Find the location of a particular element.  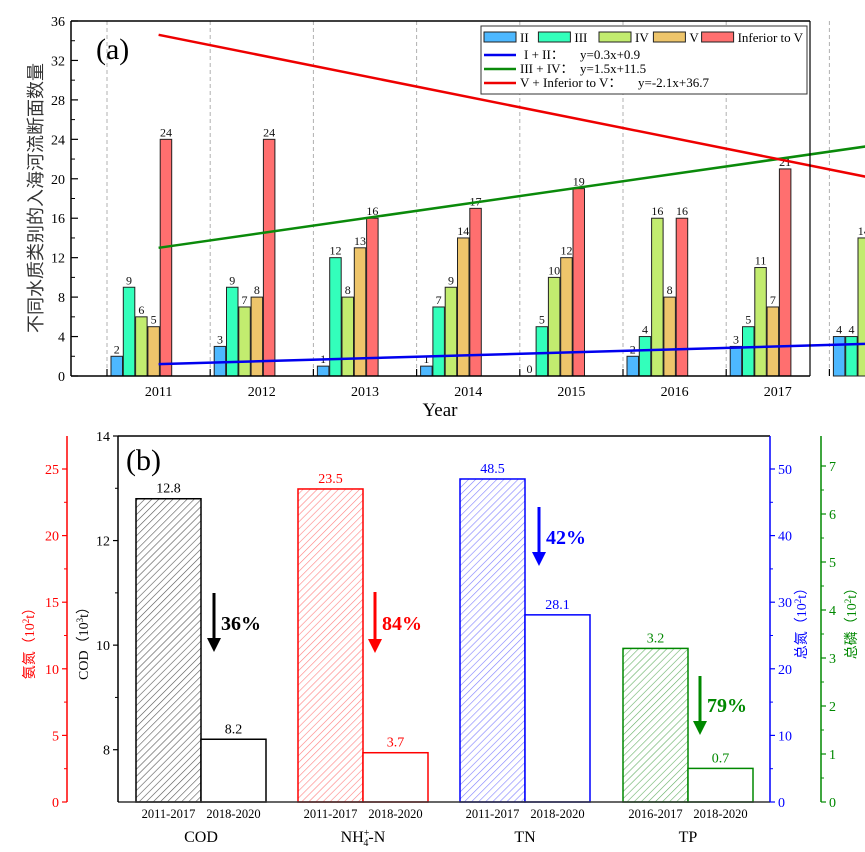

a-y-tick-label: 16 is located at coordinates (58, 219).